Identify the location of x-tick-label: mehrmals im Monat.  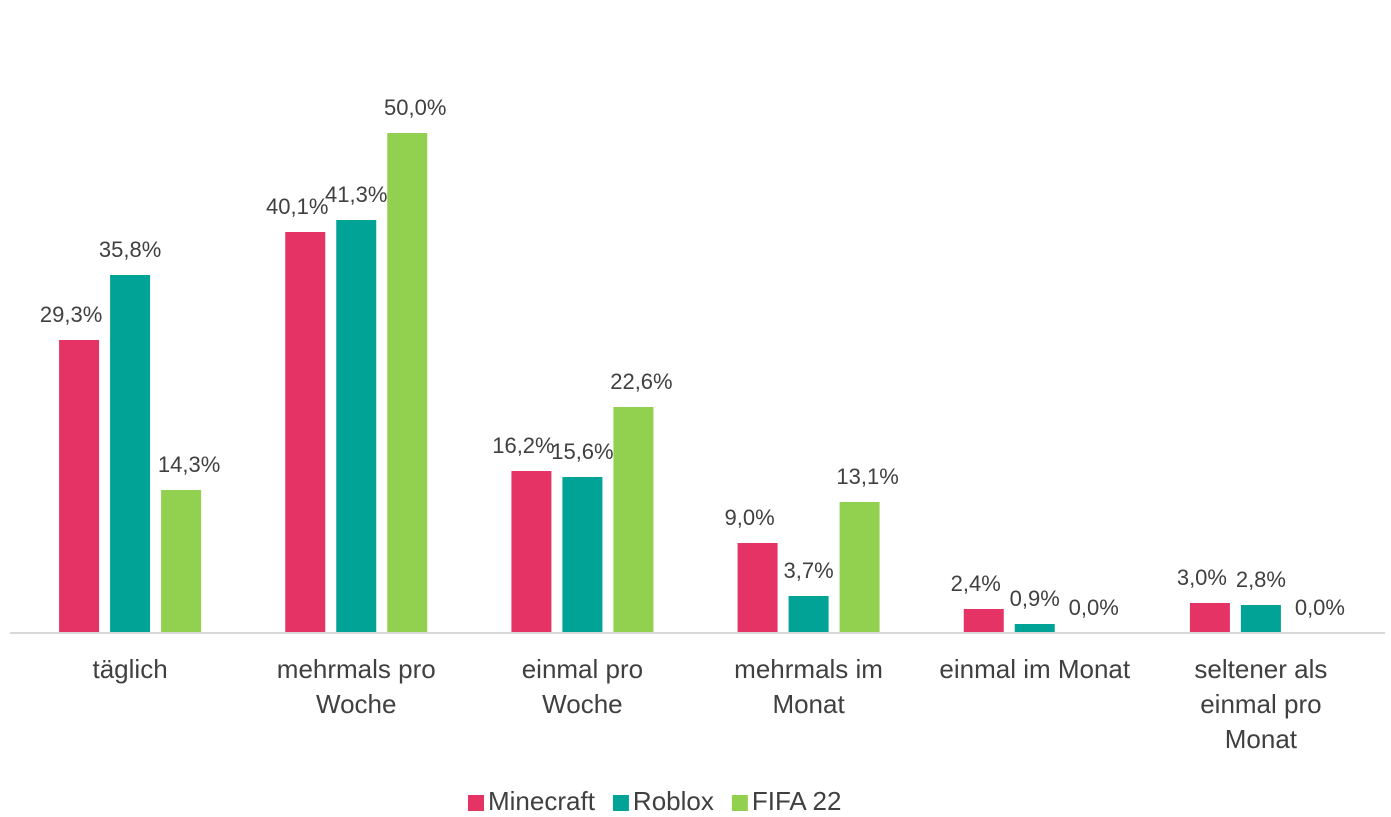
(808, 686).